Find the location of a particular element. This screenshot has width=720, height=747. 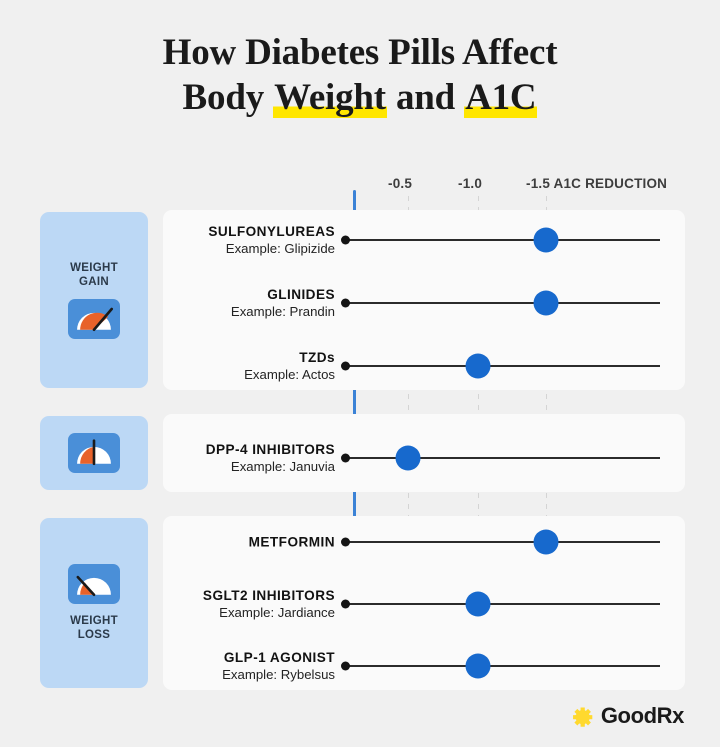

row-label-group: METFORMIN is located at coordinates (292, 542).